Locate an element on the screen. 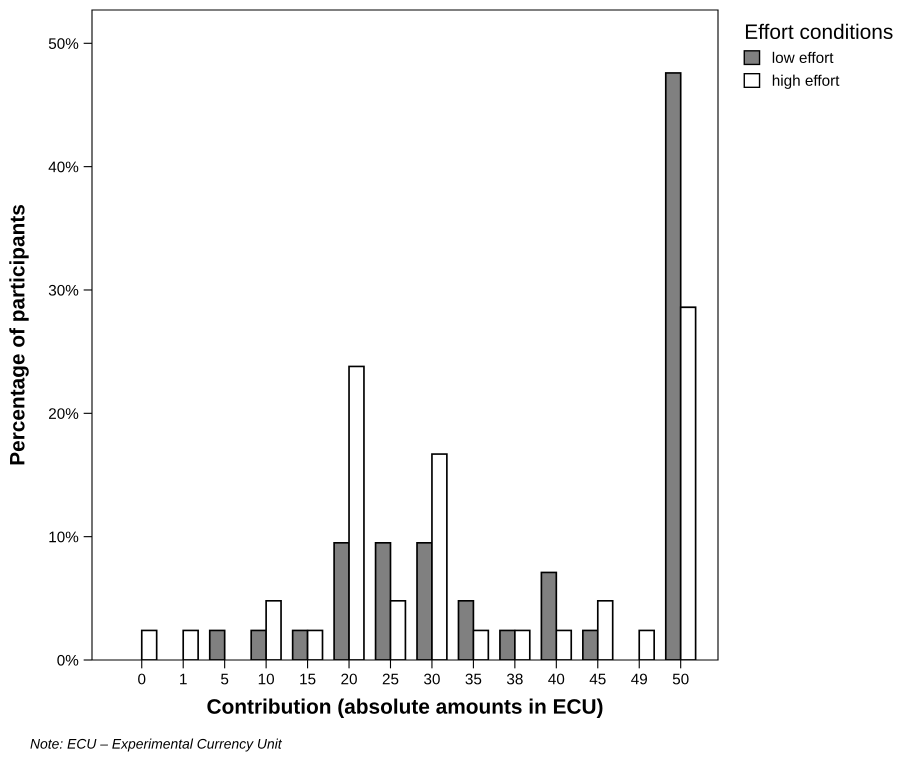 Image resolution: width=907 pixels, height=761 pixels. x-tick-label: 15 is located at coordinates (308, 679).